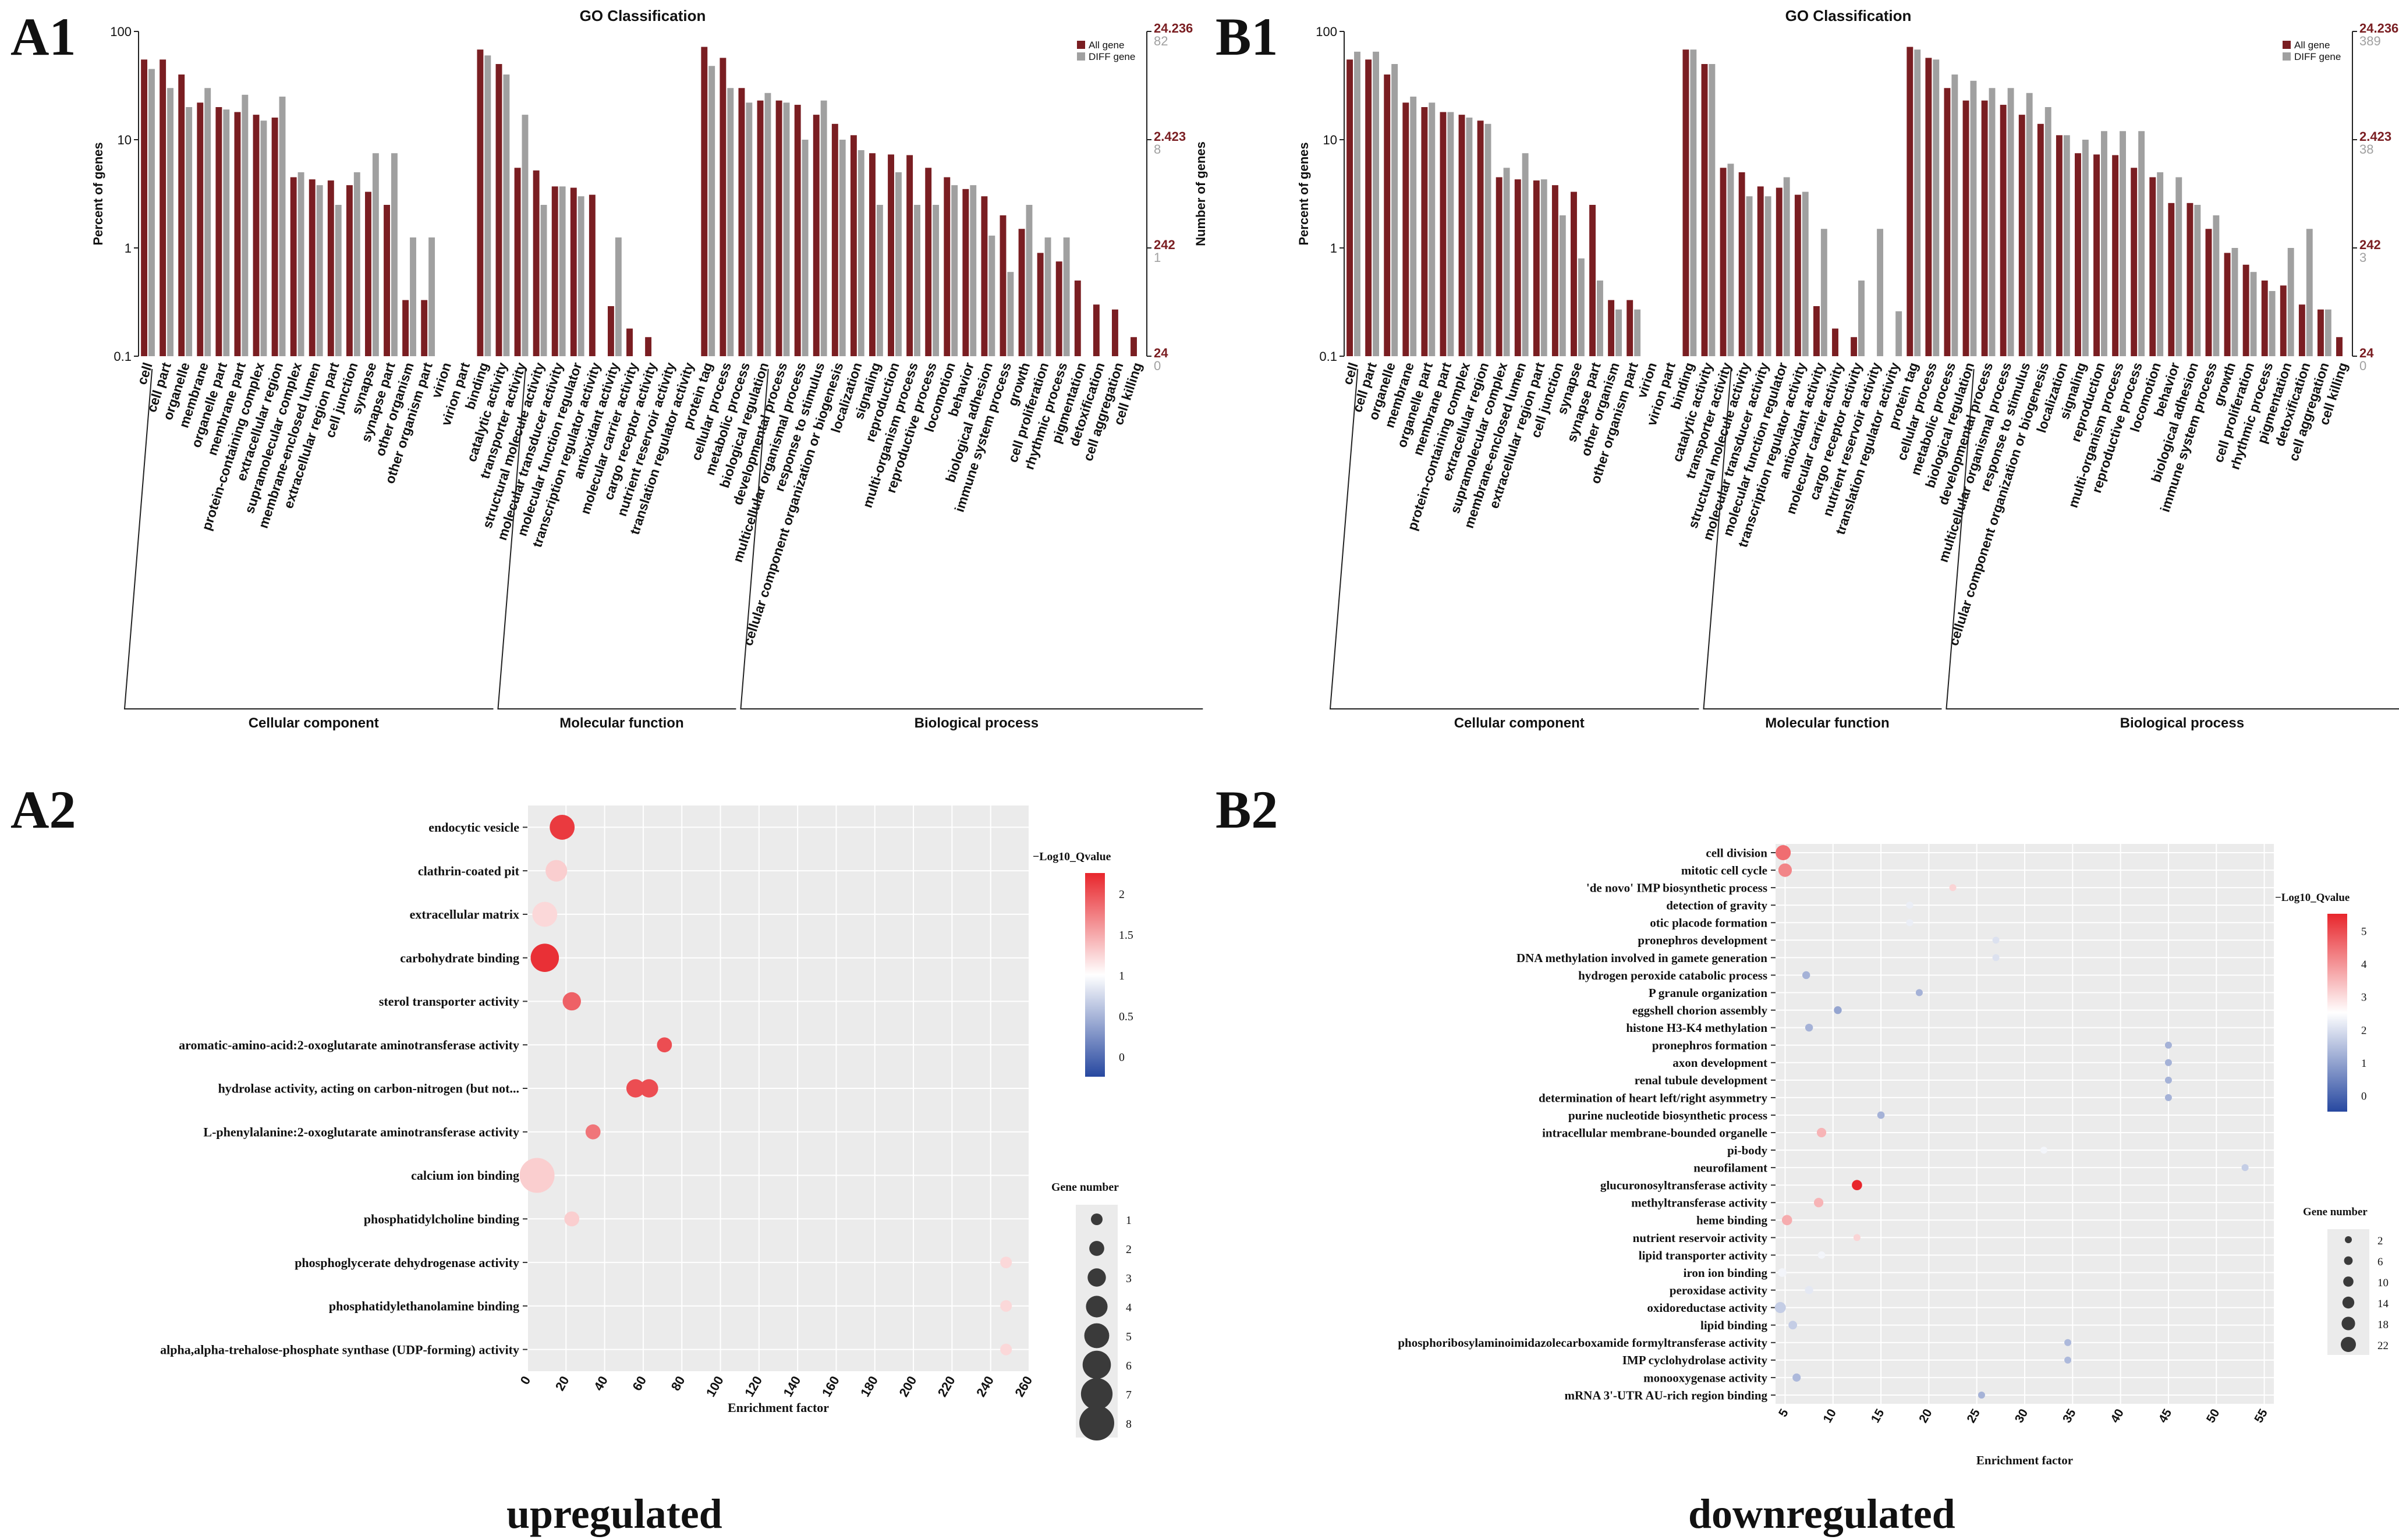  Describe the element at coordinates (1129, 1395) in the screenshot. I see `size-tick-label: 7` at that location.